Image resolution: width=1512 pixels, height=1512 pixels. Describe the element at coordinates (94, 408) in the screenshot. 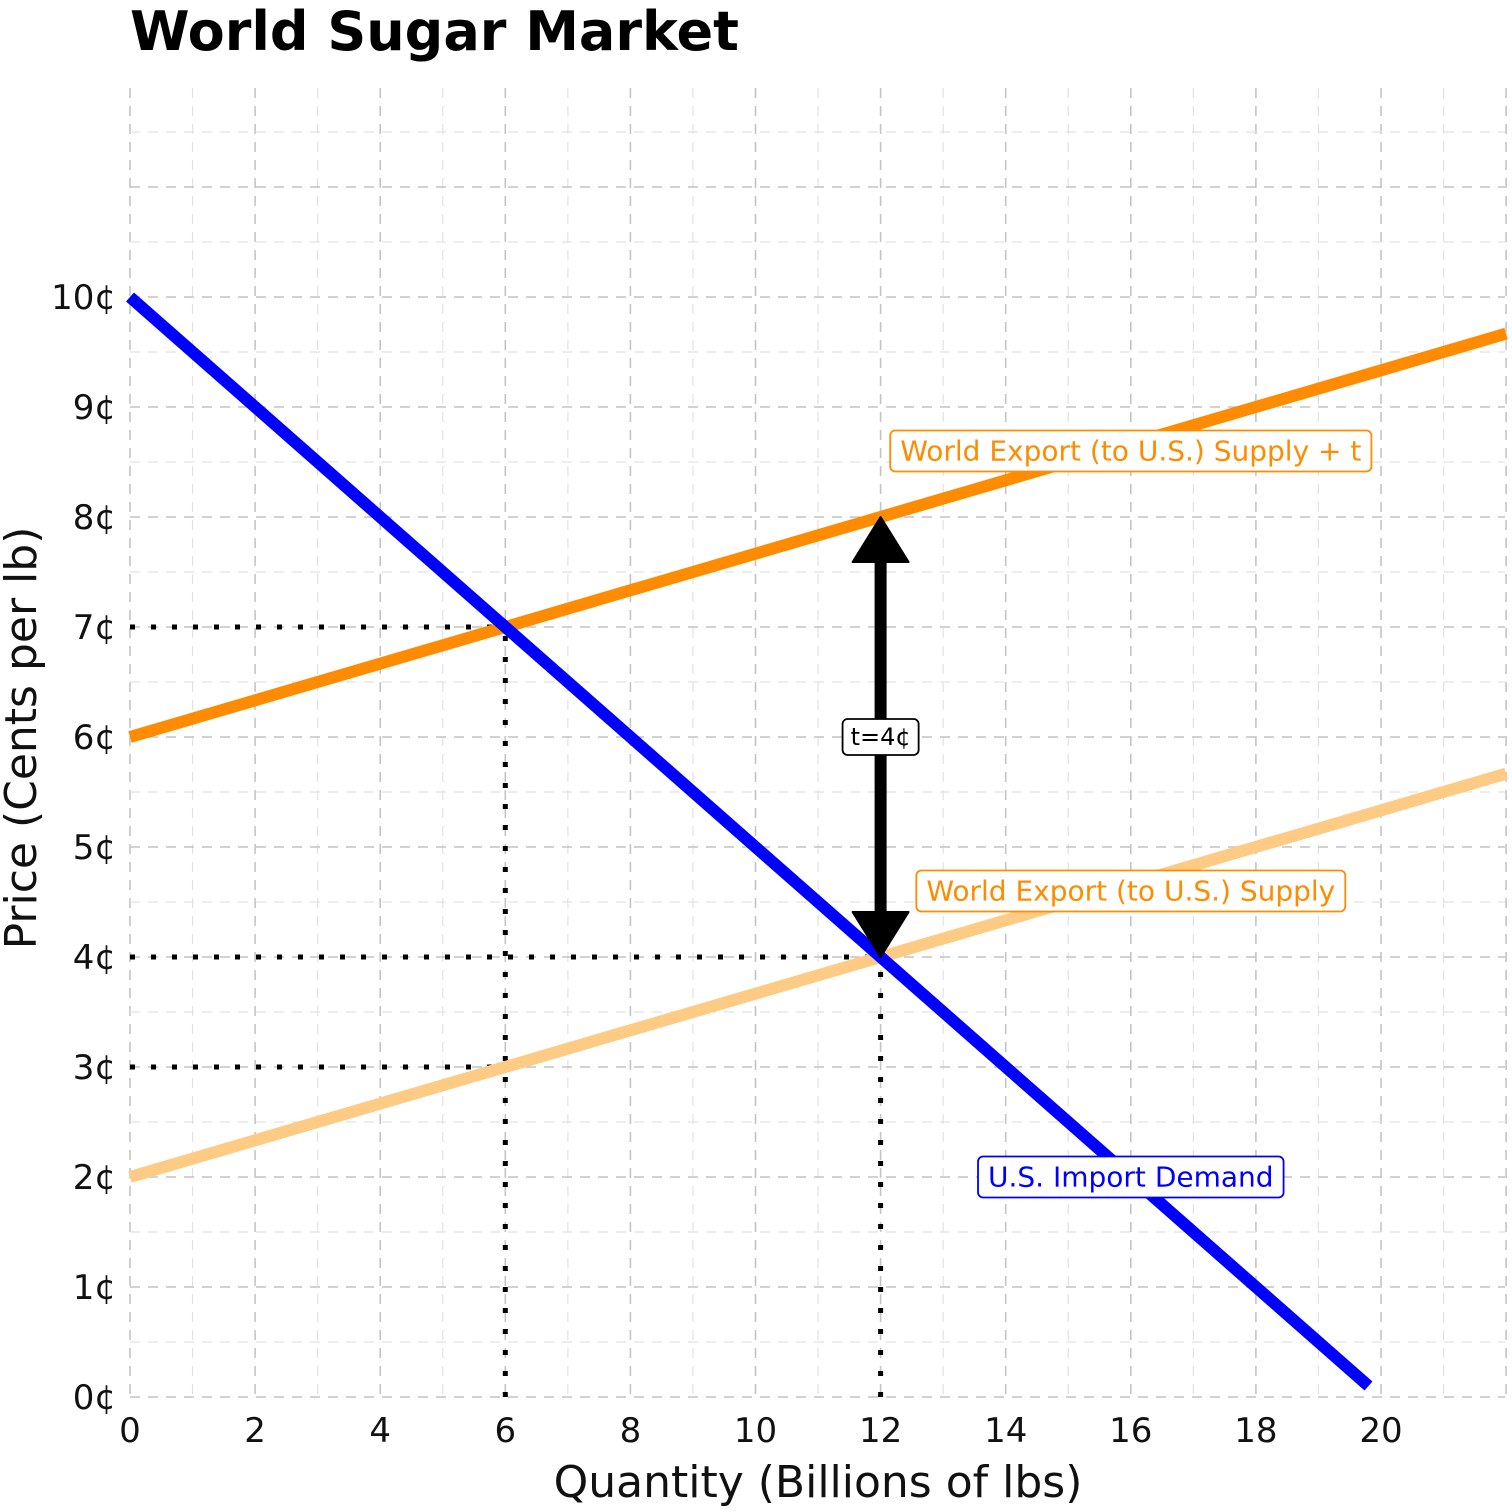

I see `y-tick-label: 9¢` at that location.